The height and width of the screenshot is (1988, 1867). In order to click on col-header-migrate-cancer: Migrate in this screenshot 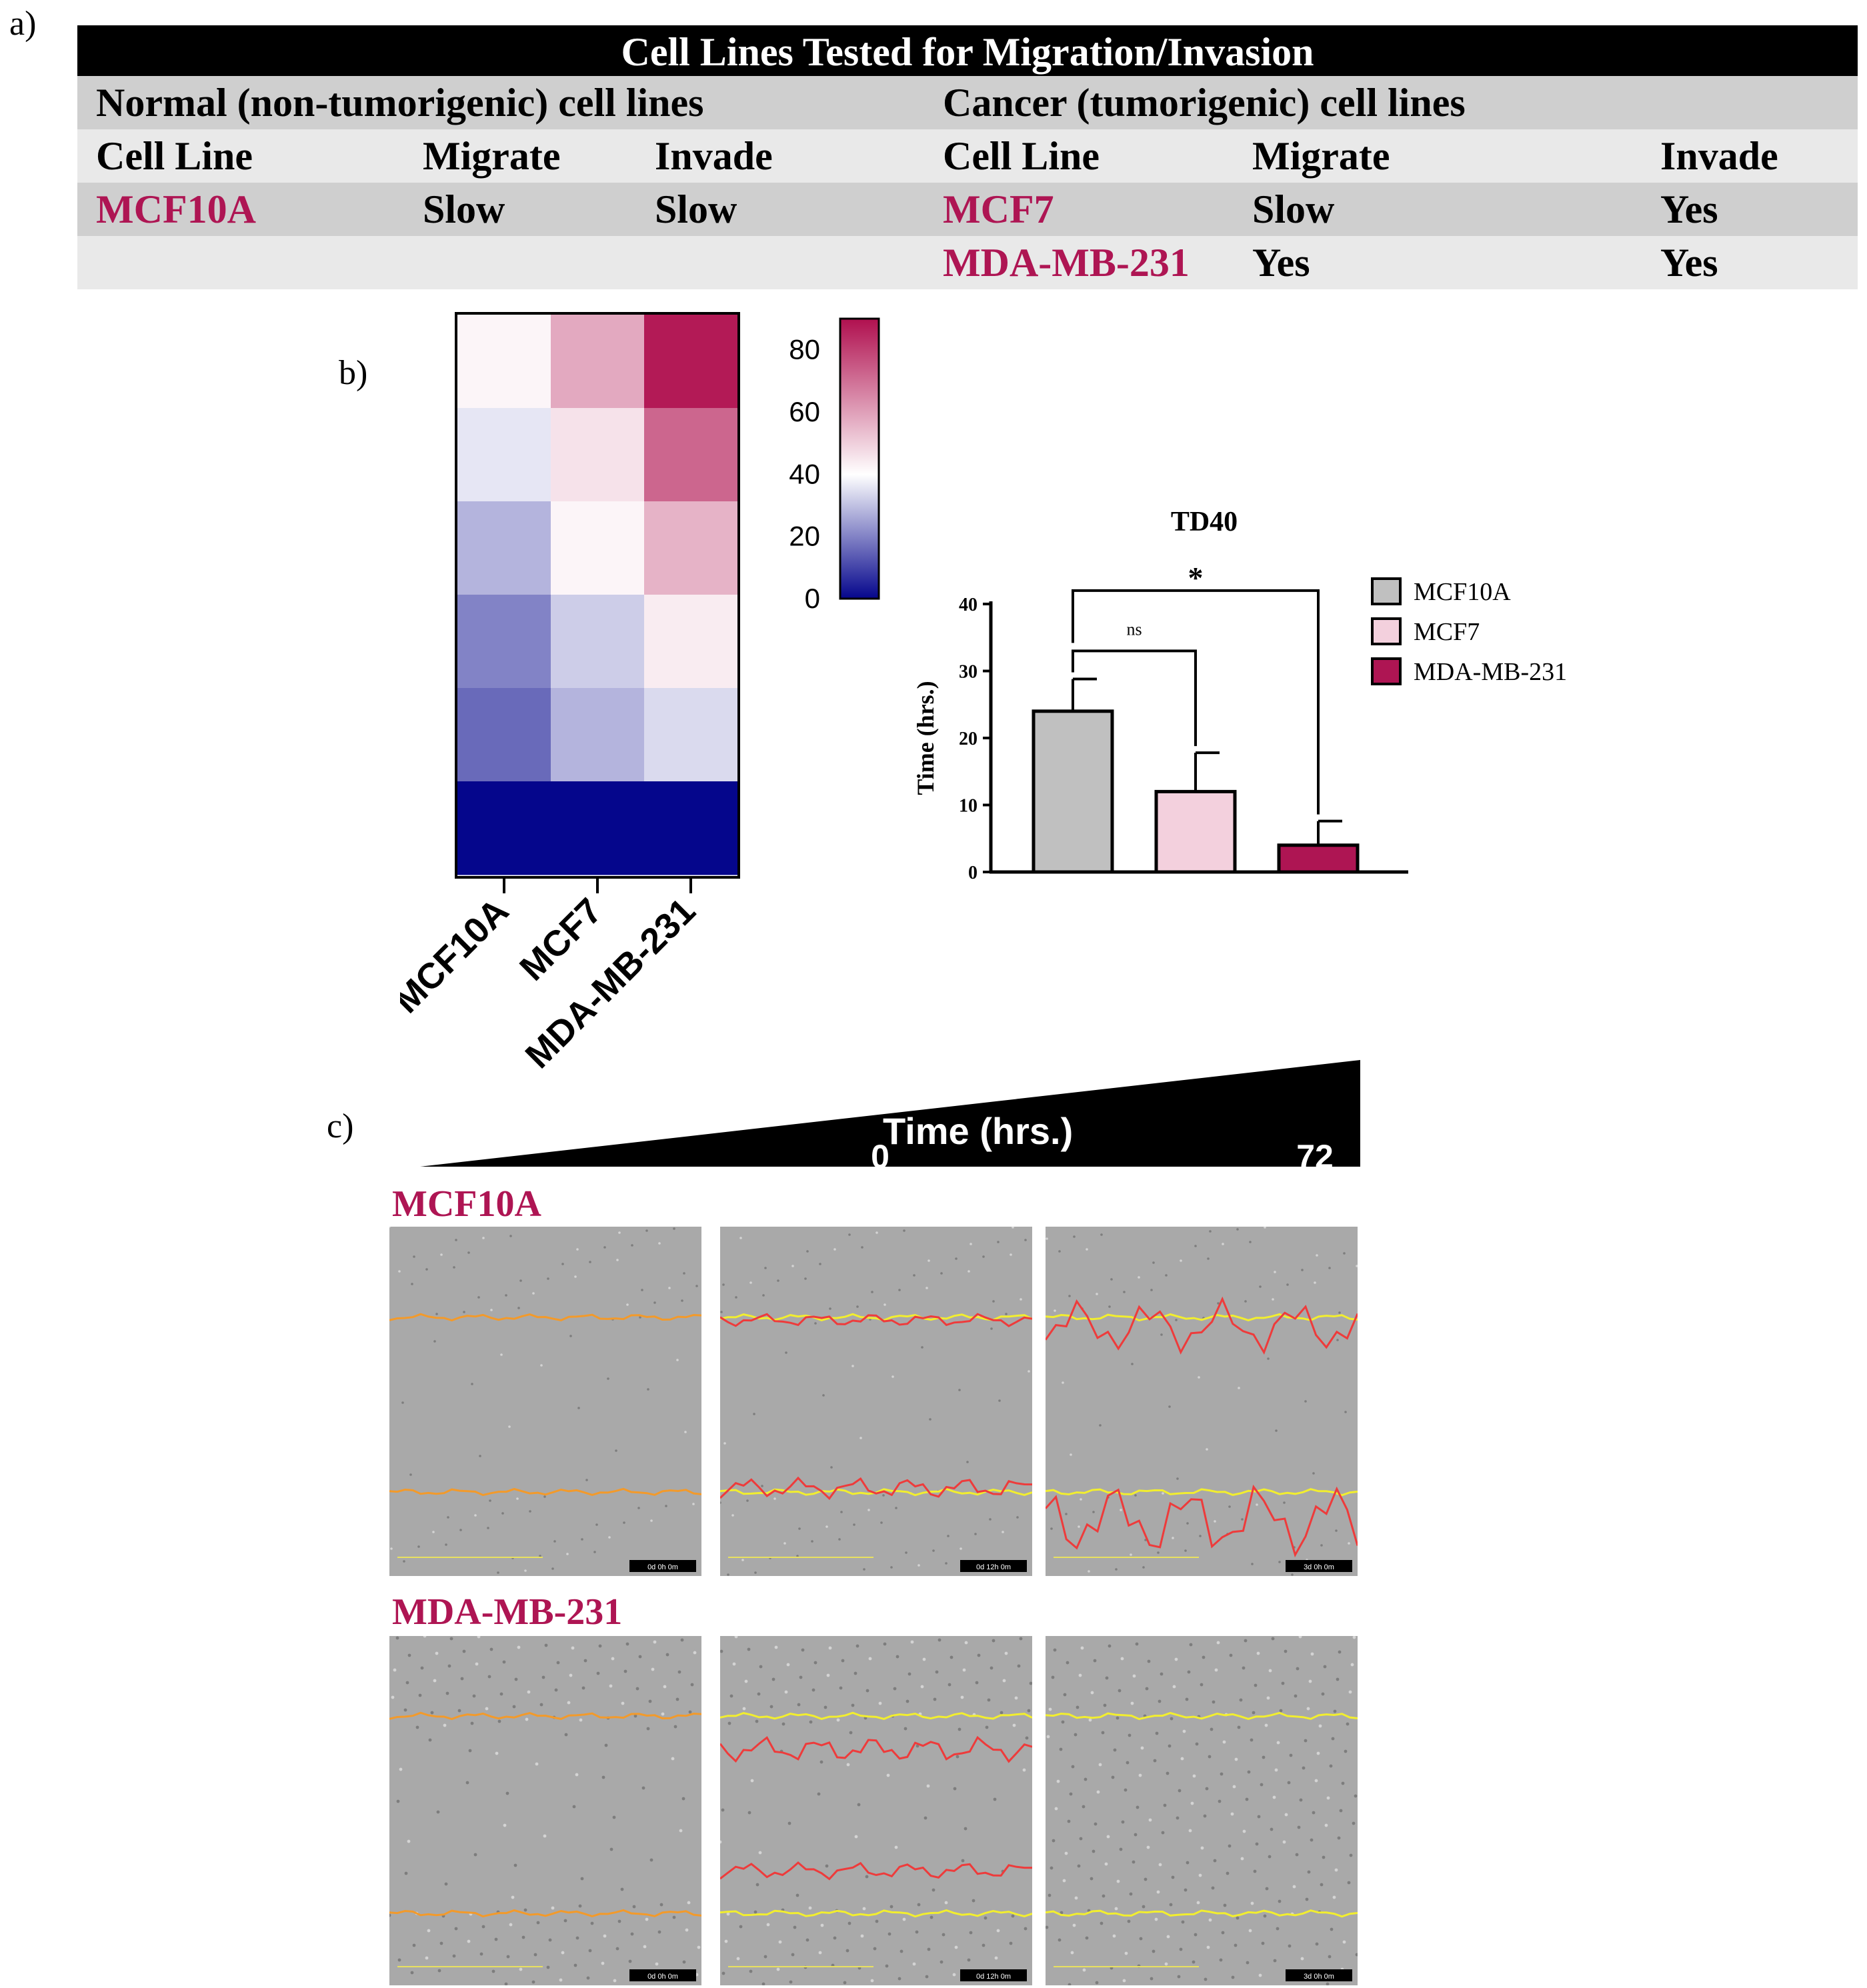, I will do `click(1321, 156)`.